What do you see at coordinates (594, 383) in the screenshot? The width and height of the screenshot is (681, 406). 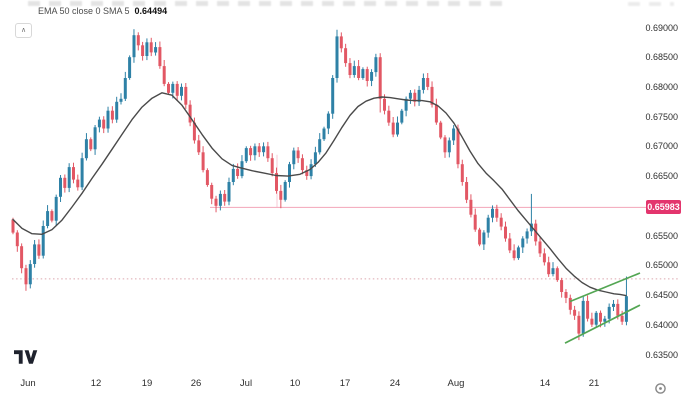 I see `time-axis-label: 21` at bounding box center [594, 383].